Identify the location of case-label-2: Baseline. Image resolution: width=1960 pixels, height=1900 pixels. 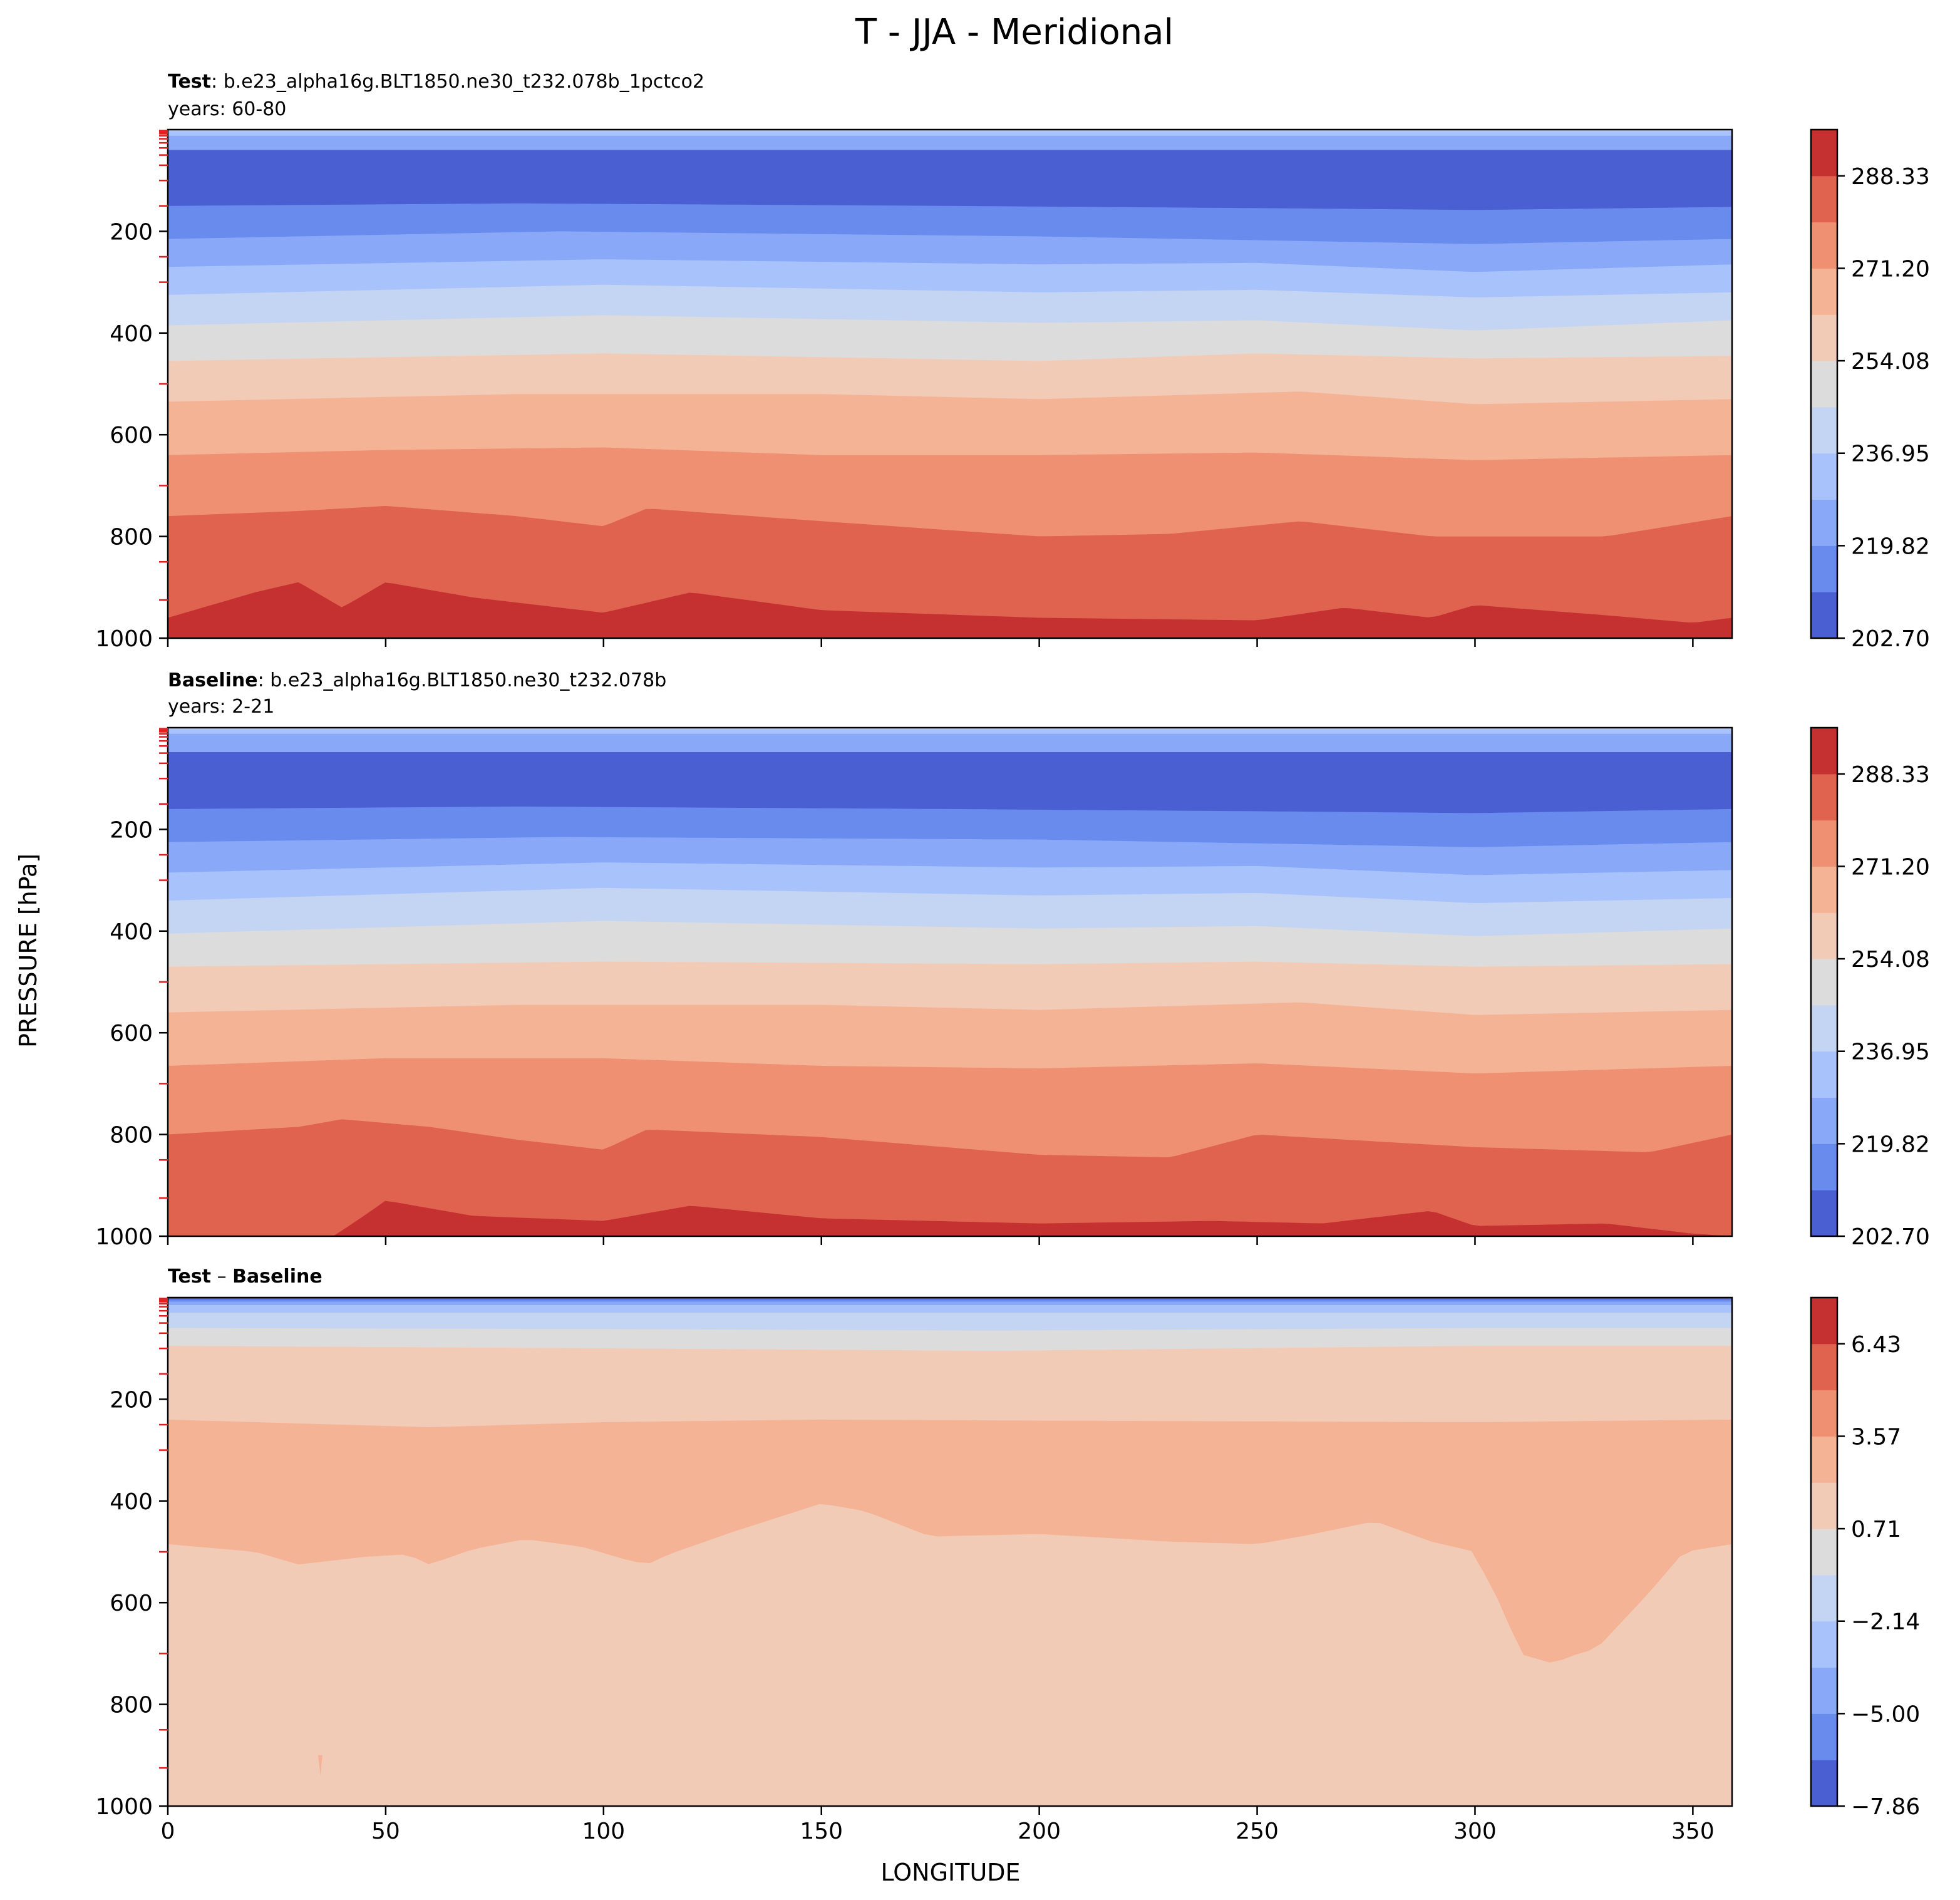
(277, 1277).